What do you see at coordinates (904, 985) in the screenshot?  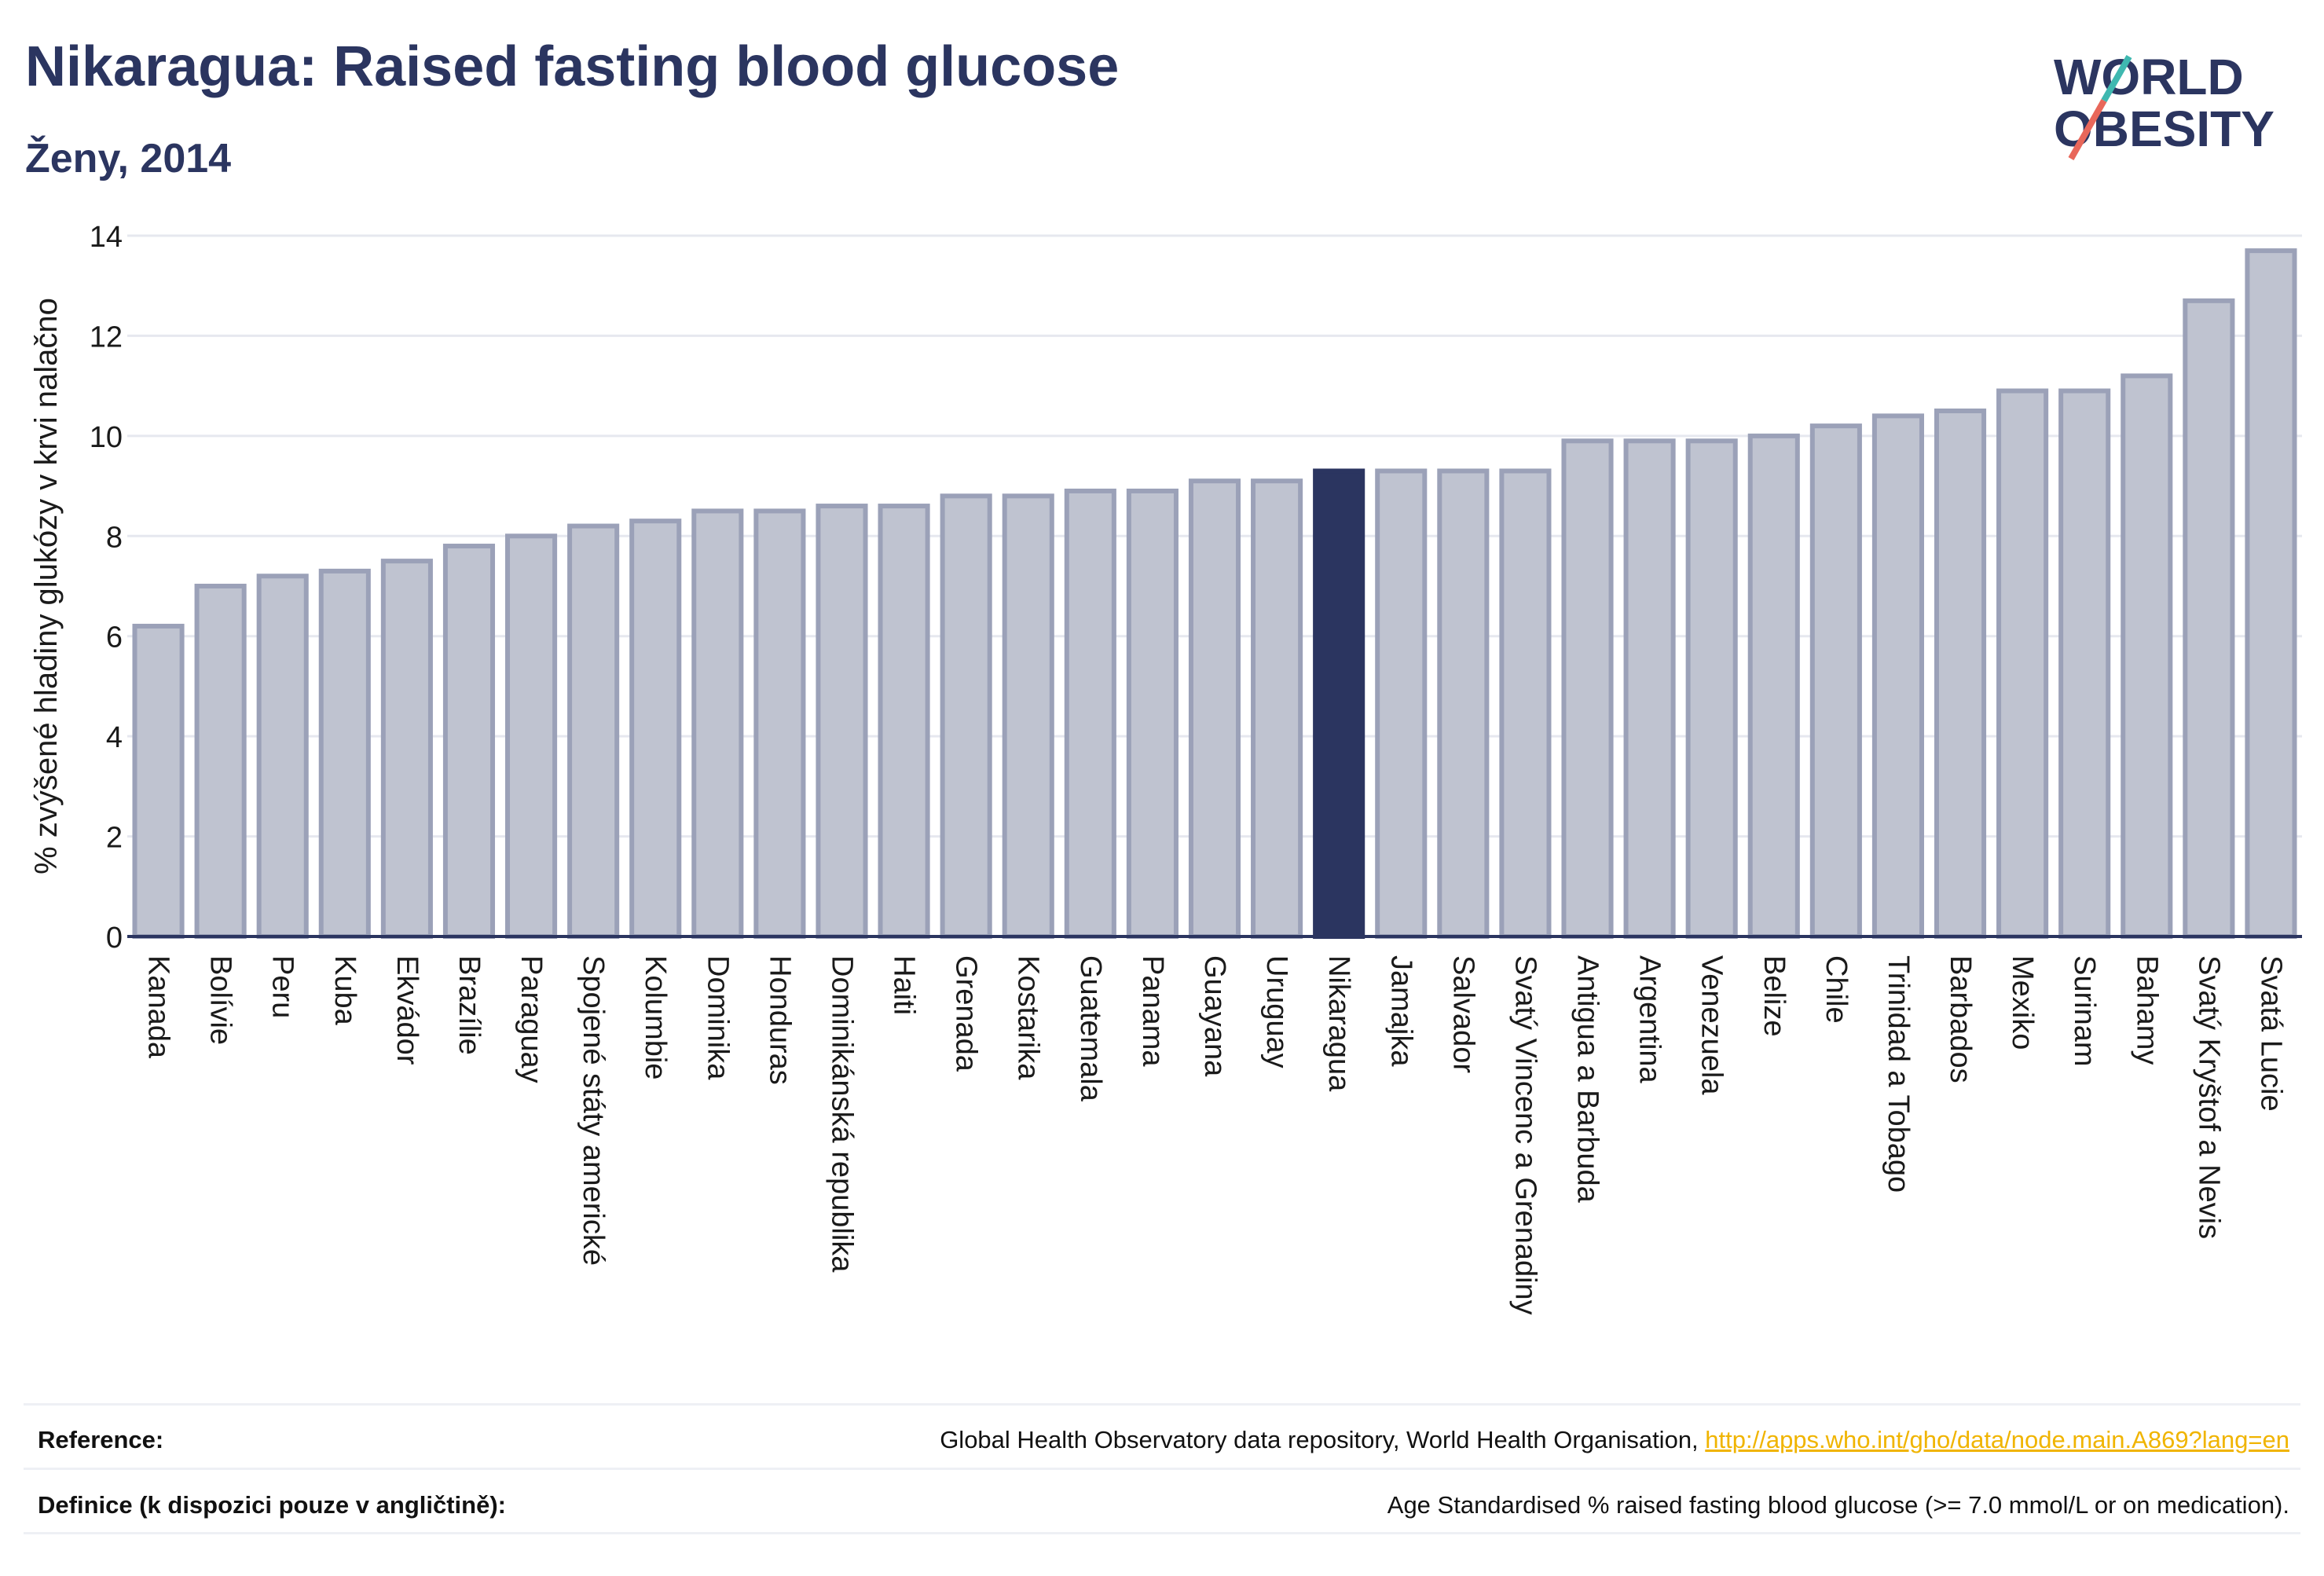 I see `x-tick-label: Haiti` at bounding box center [904, 985].